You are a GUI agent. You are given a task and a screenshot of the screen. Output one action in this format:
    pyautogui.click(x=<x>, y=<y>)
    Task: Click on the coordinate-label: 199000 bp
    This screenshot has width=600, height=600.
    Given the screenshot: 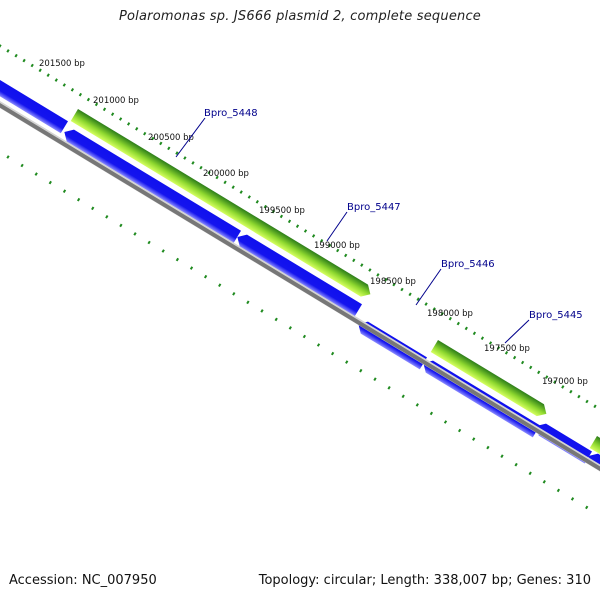 What is the action you would take?
    pyautogui.click(x=337, y=246)
    